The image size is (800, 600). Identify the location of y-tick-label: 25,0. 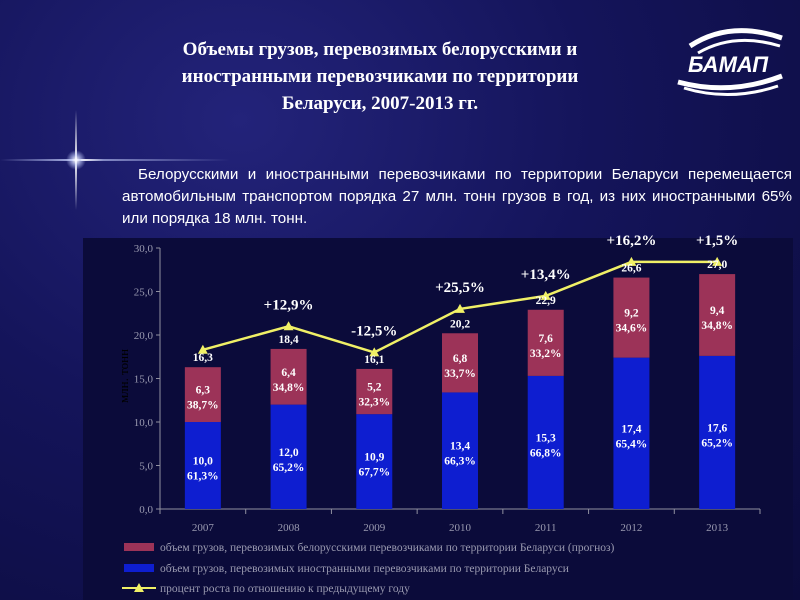
(144, 293).